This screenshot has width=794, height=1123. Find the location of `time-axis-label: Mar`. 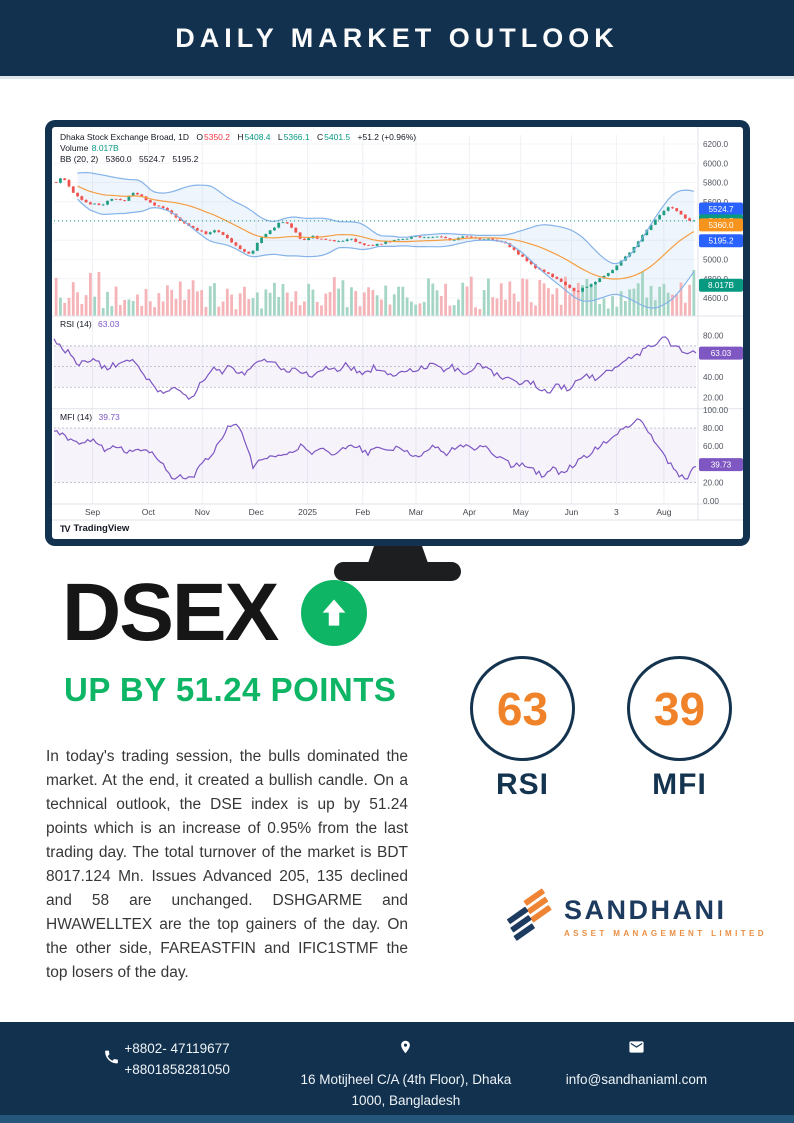

time-axis-label: Mar is located at coordinates (416, 512).